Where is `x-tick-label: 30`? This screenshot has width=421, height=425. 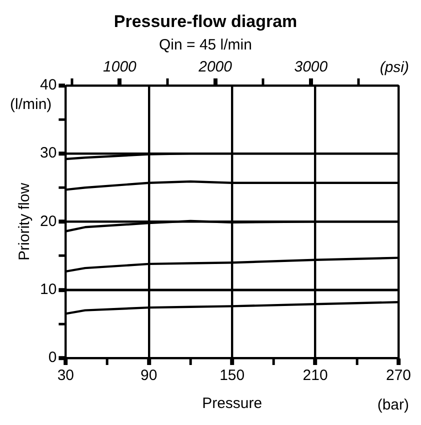 x-tick-label: 30 is located at coordinates (65, 375).